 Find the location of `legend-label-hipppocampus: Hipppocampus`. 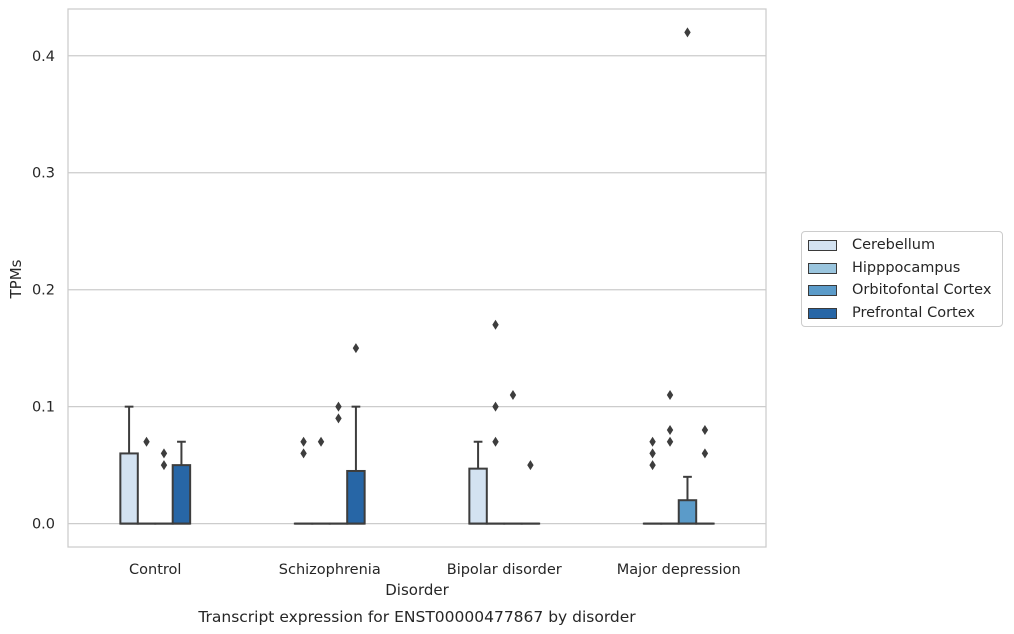

legend-label-hipppocampus: Hipppocampus is located at coordinates (906, 268).